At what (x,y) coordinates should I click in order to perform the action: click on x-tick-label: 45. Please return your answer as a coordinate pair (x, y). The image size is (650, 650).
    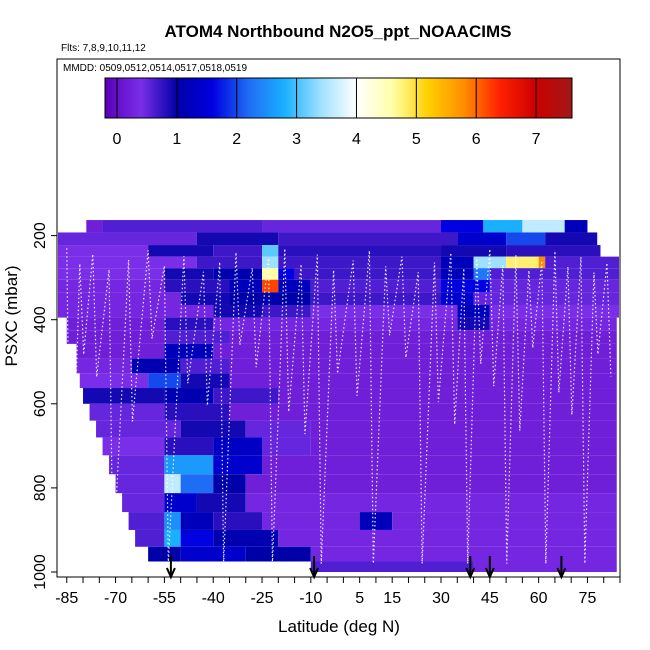
    Looking at the image, I should click on (490, 598).